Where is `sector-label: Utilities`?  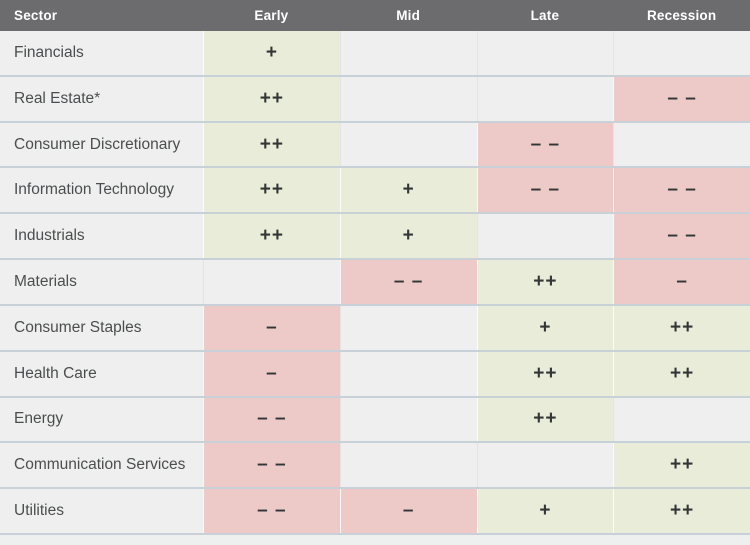 sector-label: Utilities is located at coordinates (101, 511).